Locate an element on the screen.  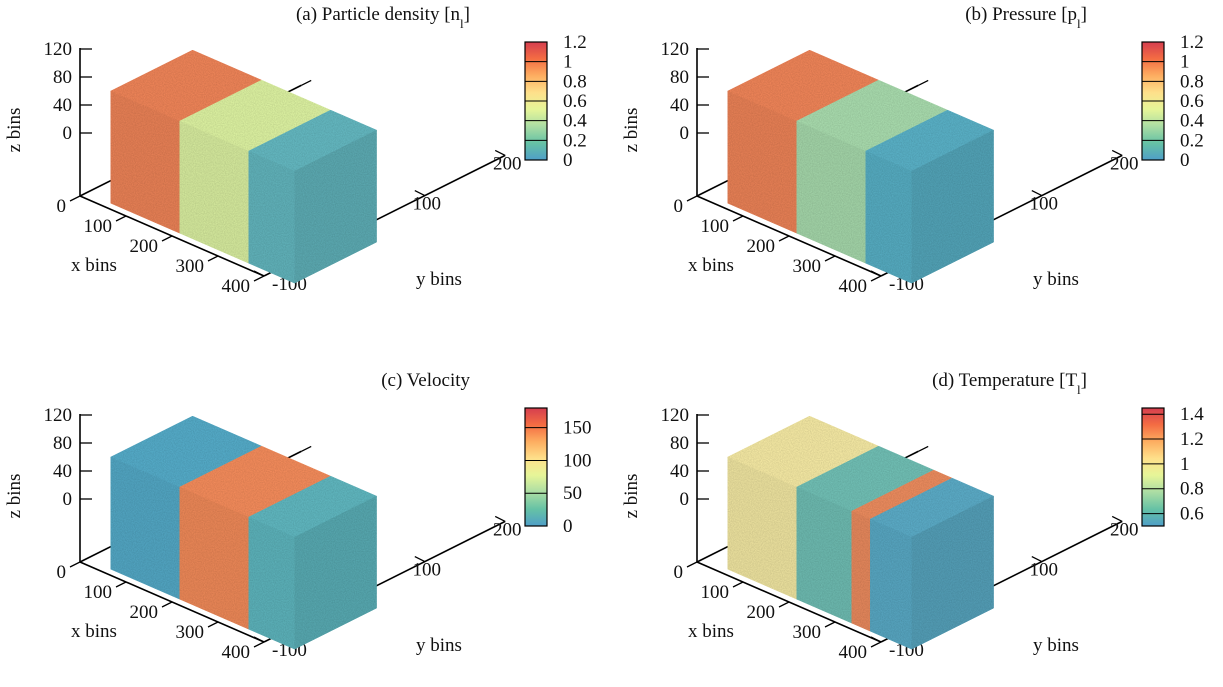
colorbar-tick-label: 100 is located at coordinates (577, 460).